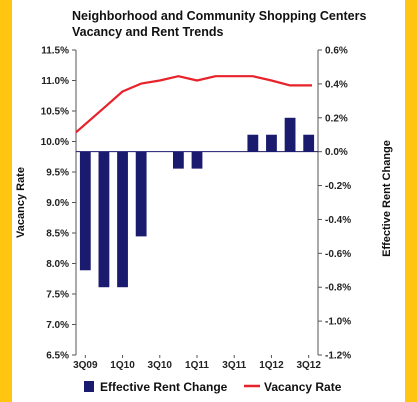 This screenshot has width=417, height=402. Describe the element at coordinates (338, 356) in the screenshot. I see `right-tick-label: -1.2%` at that location.